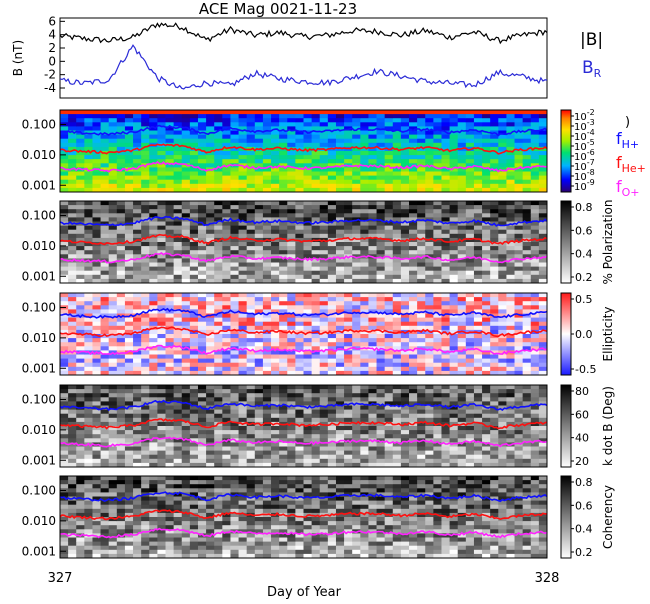 This screenshot has height=604, width=650. What do you see at coordinates (52, 21) in the screenshot?
I see `y-tick-label: 6` at bounding box center [52, 21].